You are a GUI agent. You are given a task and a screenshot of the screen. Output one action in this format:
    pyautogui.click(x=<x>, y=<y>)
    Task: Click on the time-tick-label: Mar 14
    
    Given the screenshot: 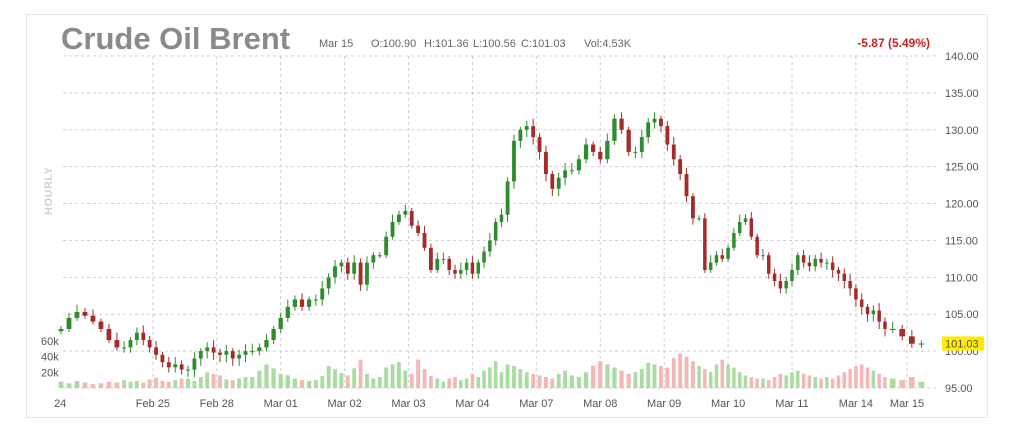 What is the action you would take?
    pyautogui.click(x=856, y=404)
    